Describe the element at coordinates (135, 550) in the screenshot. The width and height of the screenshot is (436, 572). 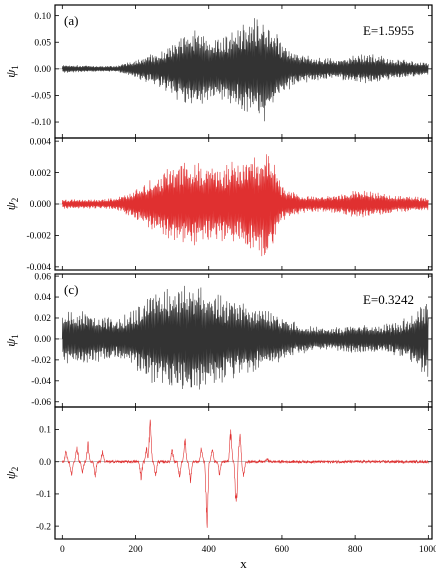
I see `x-tick-label: 200` at that location.